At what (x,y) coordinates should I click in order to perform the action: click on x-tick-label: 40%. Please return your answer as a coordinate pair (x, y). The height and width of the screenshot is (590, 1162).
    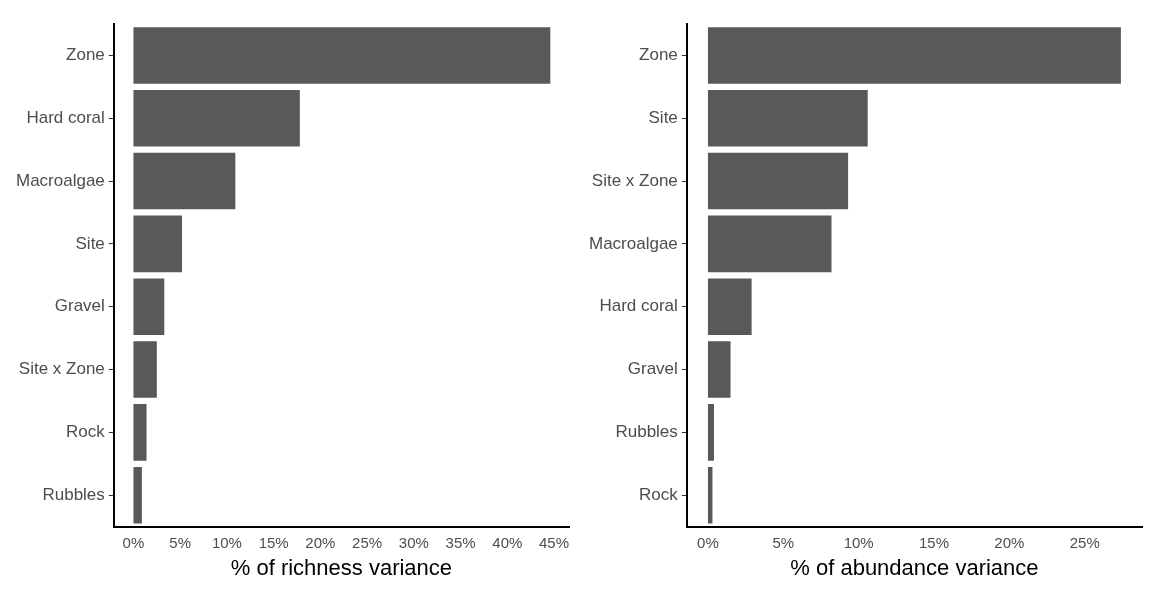
    Looking at the image, I should click on (507, 542).